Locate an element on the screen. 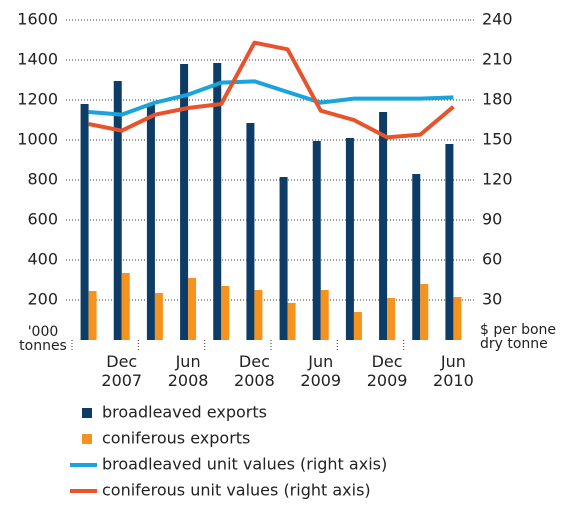 This screenshot has height=509, width=565. y2-tick-label: 150 is located at coordinates (497, 139).